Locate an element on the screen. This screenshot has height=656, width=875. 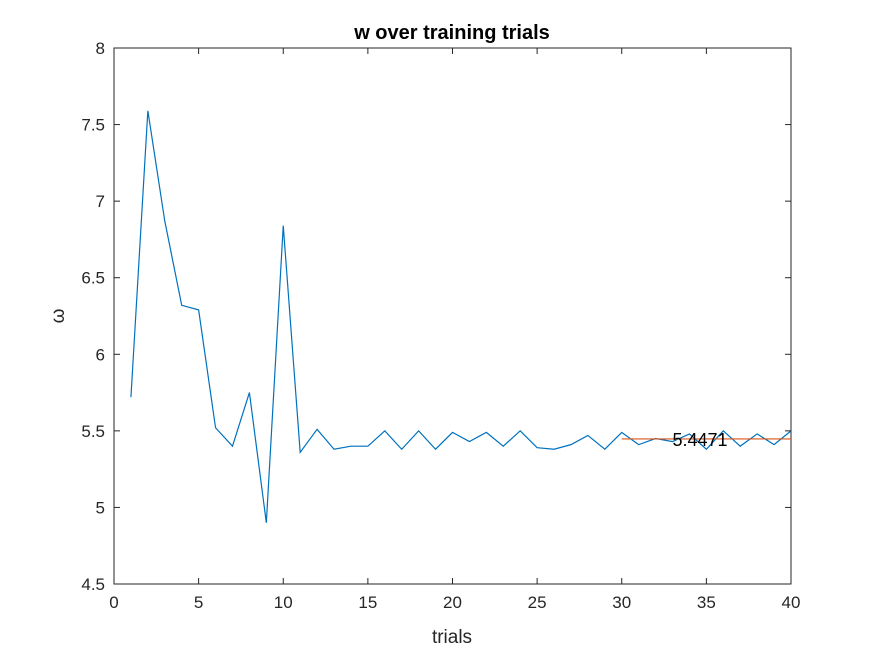
y-tick-label: 7 is located at coordinates (100, 201).